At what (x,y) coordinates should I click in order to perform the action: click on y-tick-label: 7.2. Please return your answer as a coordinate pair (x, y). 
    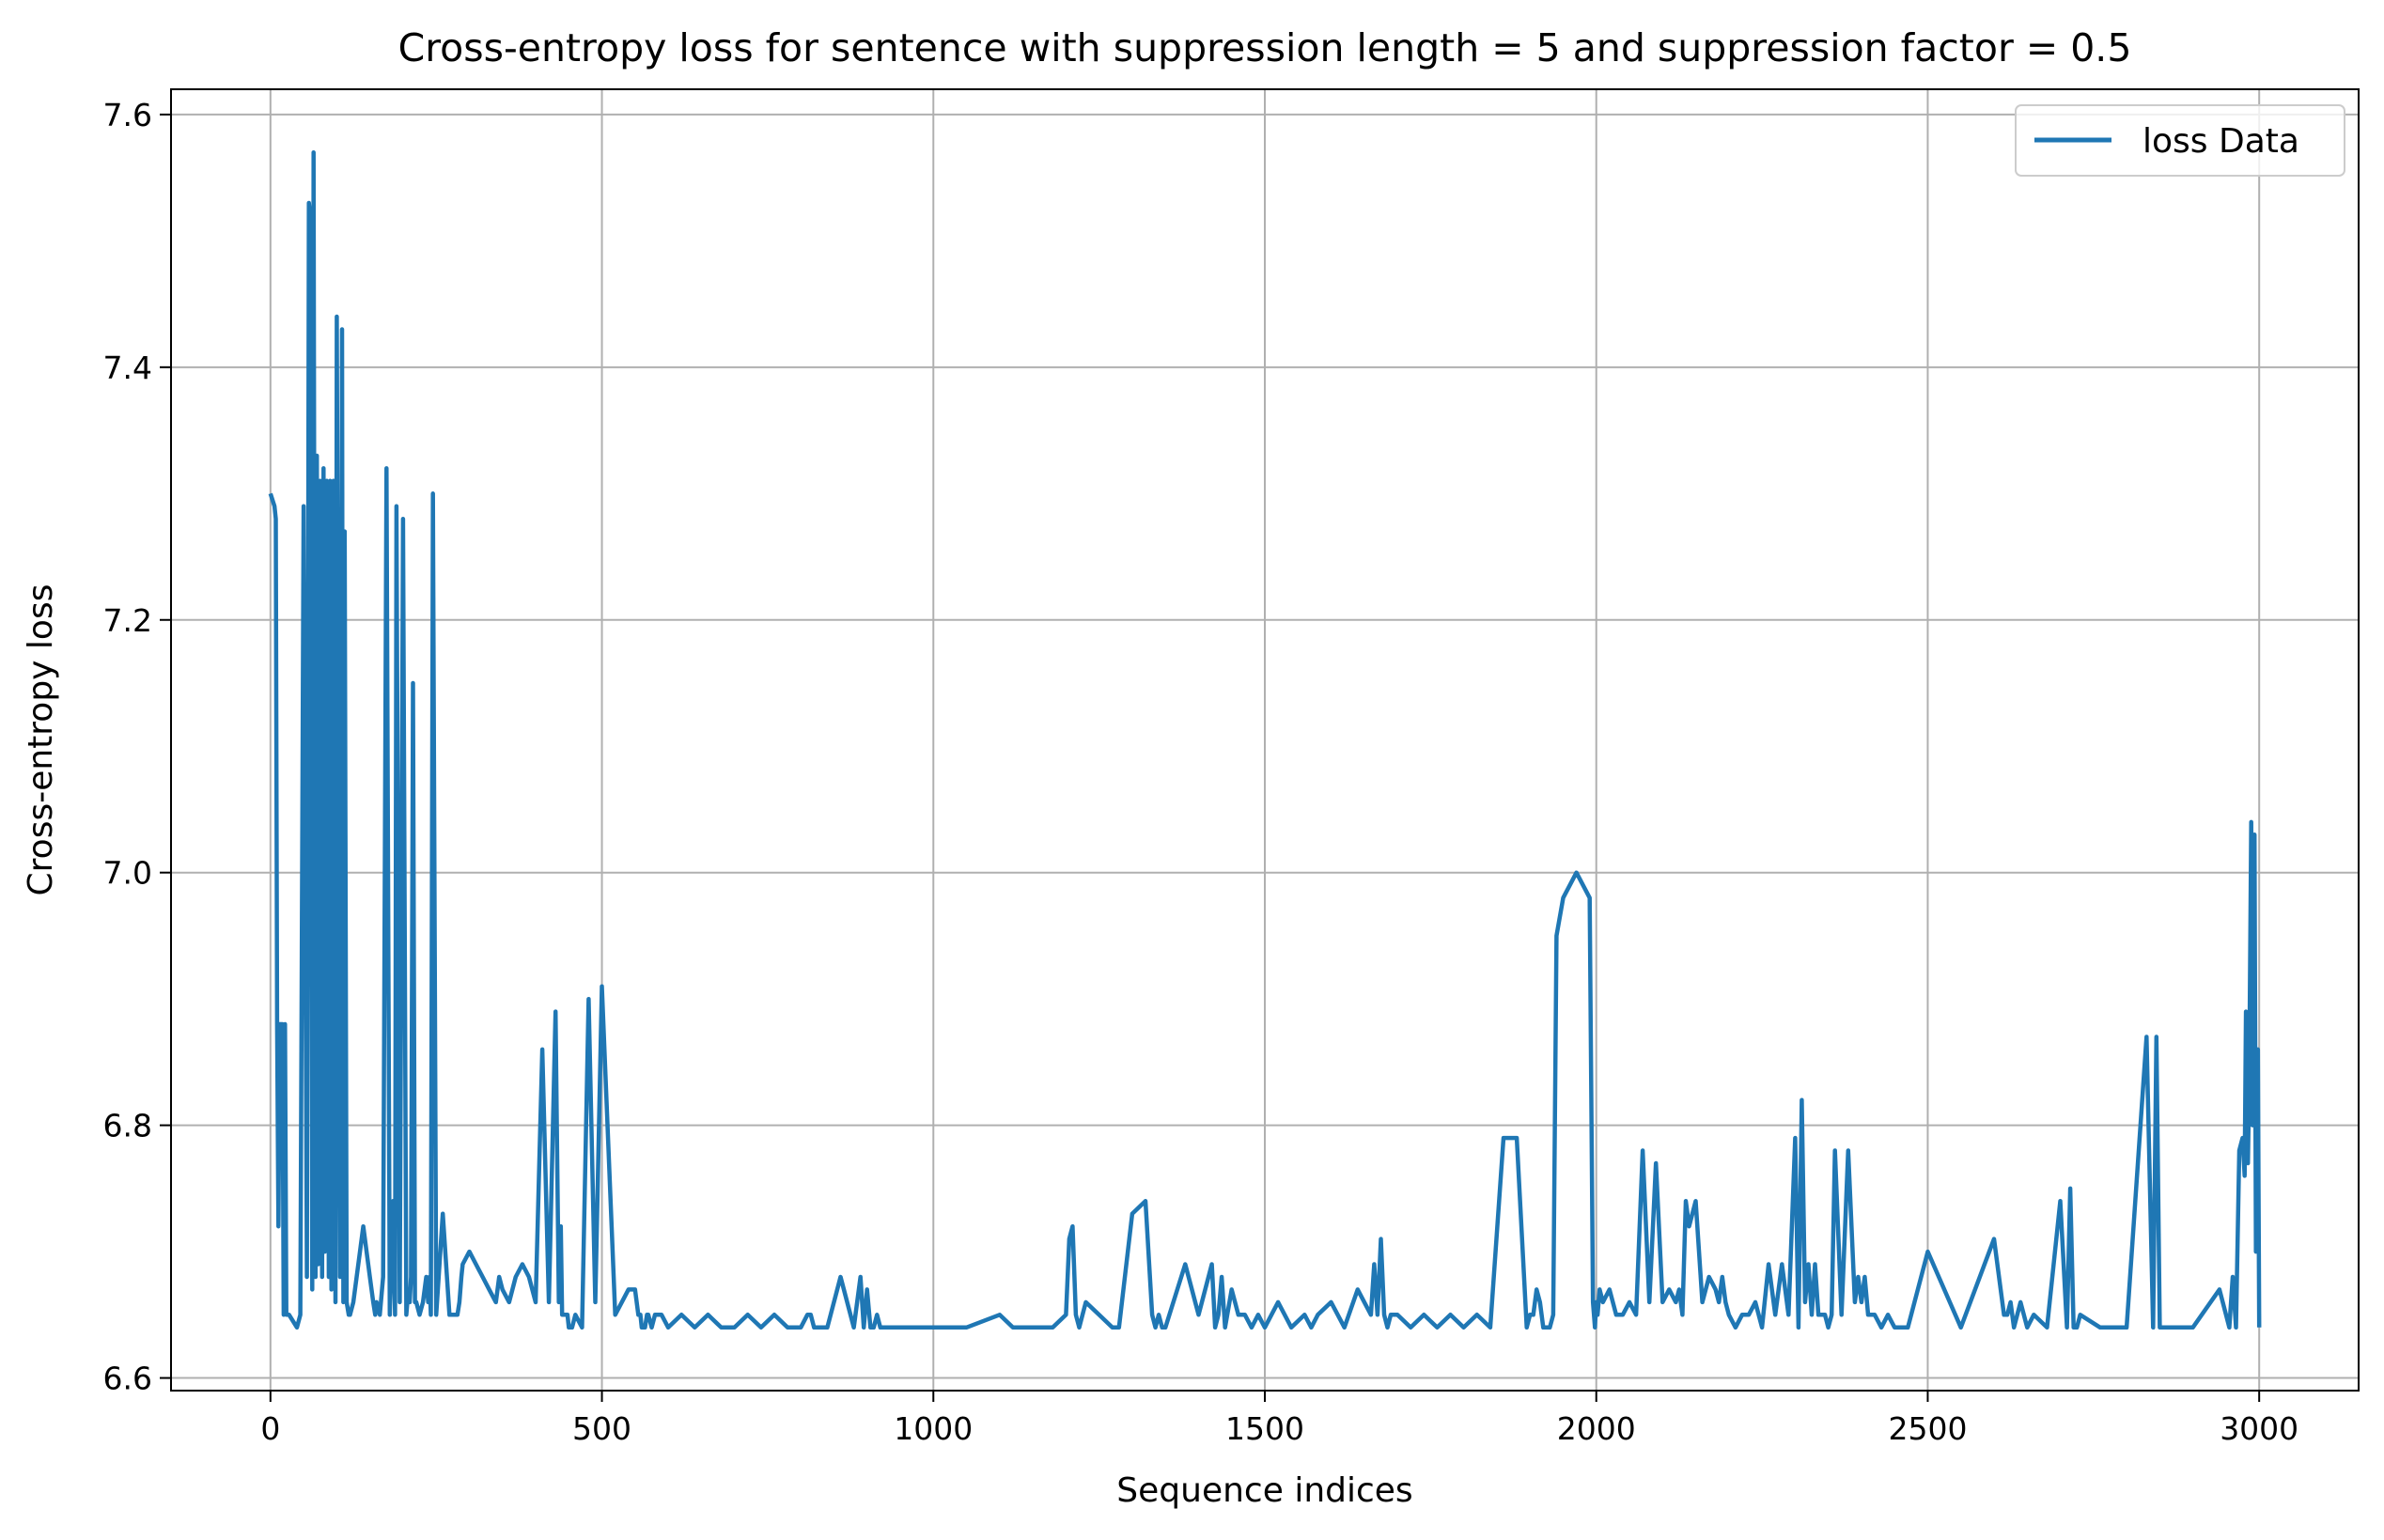
    Looking at the image, I should click on (127, 620).